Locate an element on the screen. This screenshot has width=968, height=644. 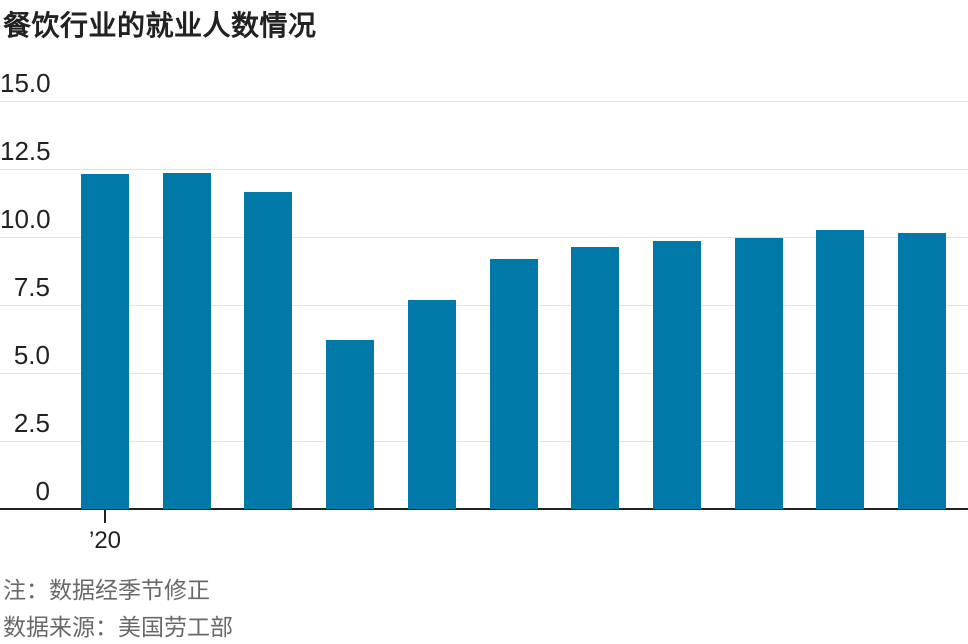
y-axis-label: 2.5 is located at coordinates (31, 423).